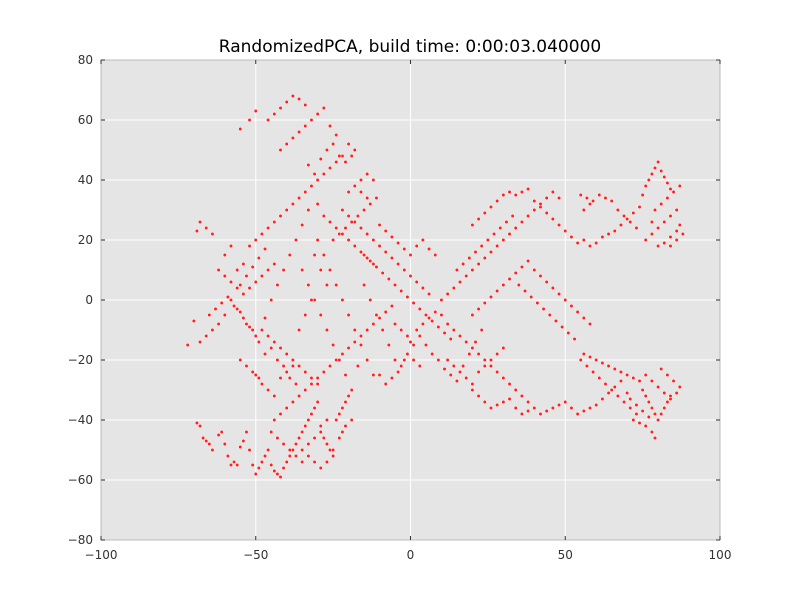 Image resolution: width=800 pixels, height=600 pixels. Describe the element at coordinates (101, 555) in the screenshot. I see `x-tick-label: −100` at that location.